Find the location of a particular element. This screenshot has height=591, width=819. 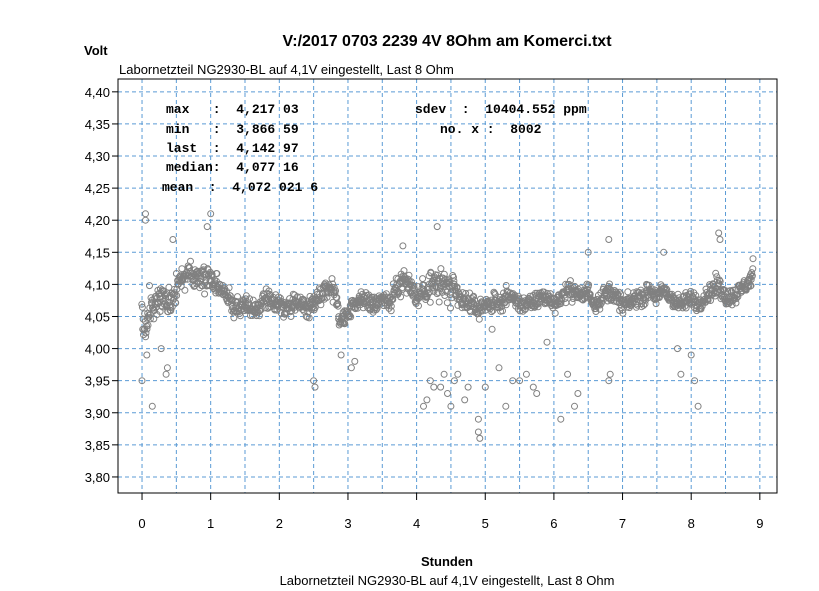

y-tick-label: 4,00 is located at coordinates (97, 349).